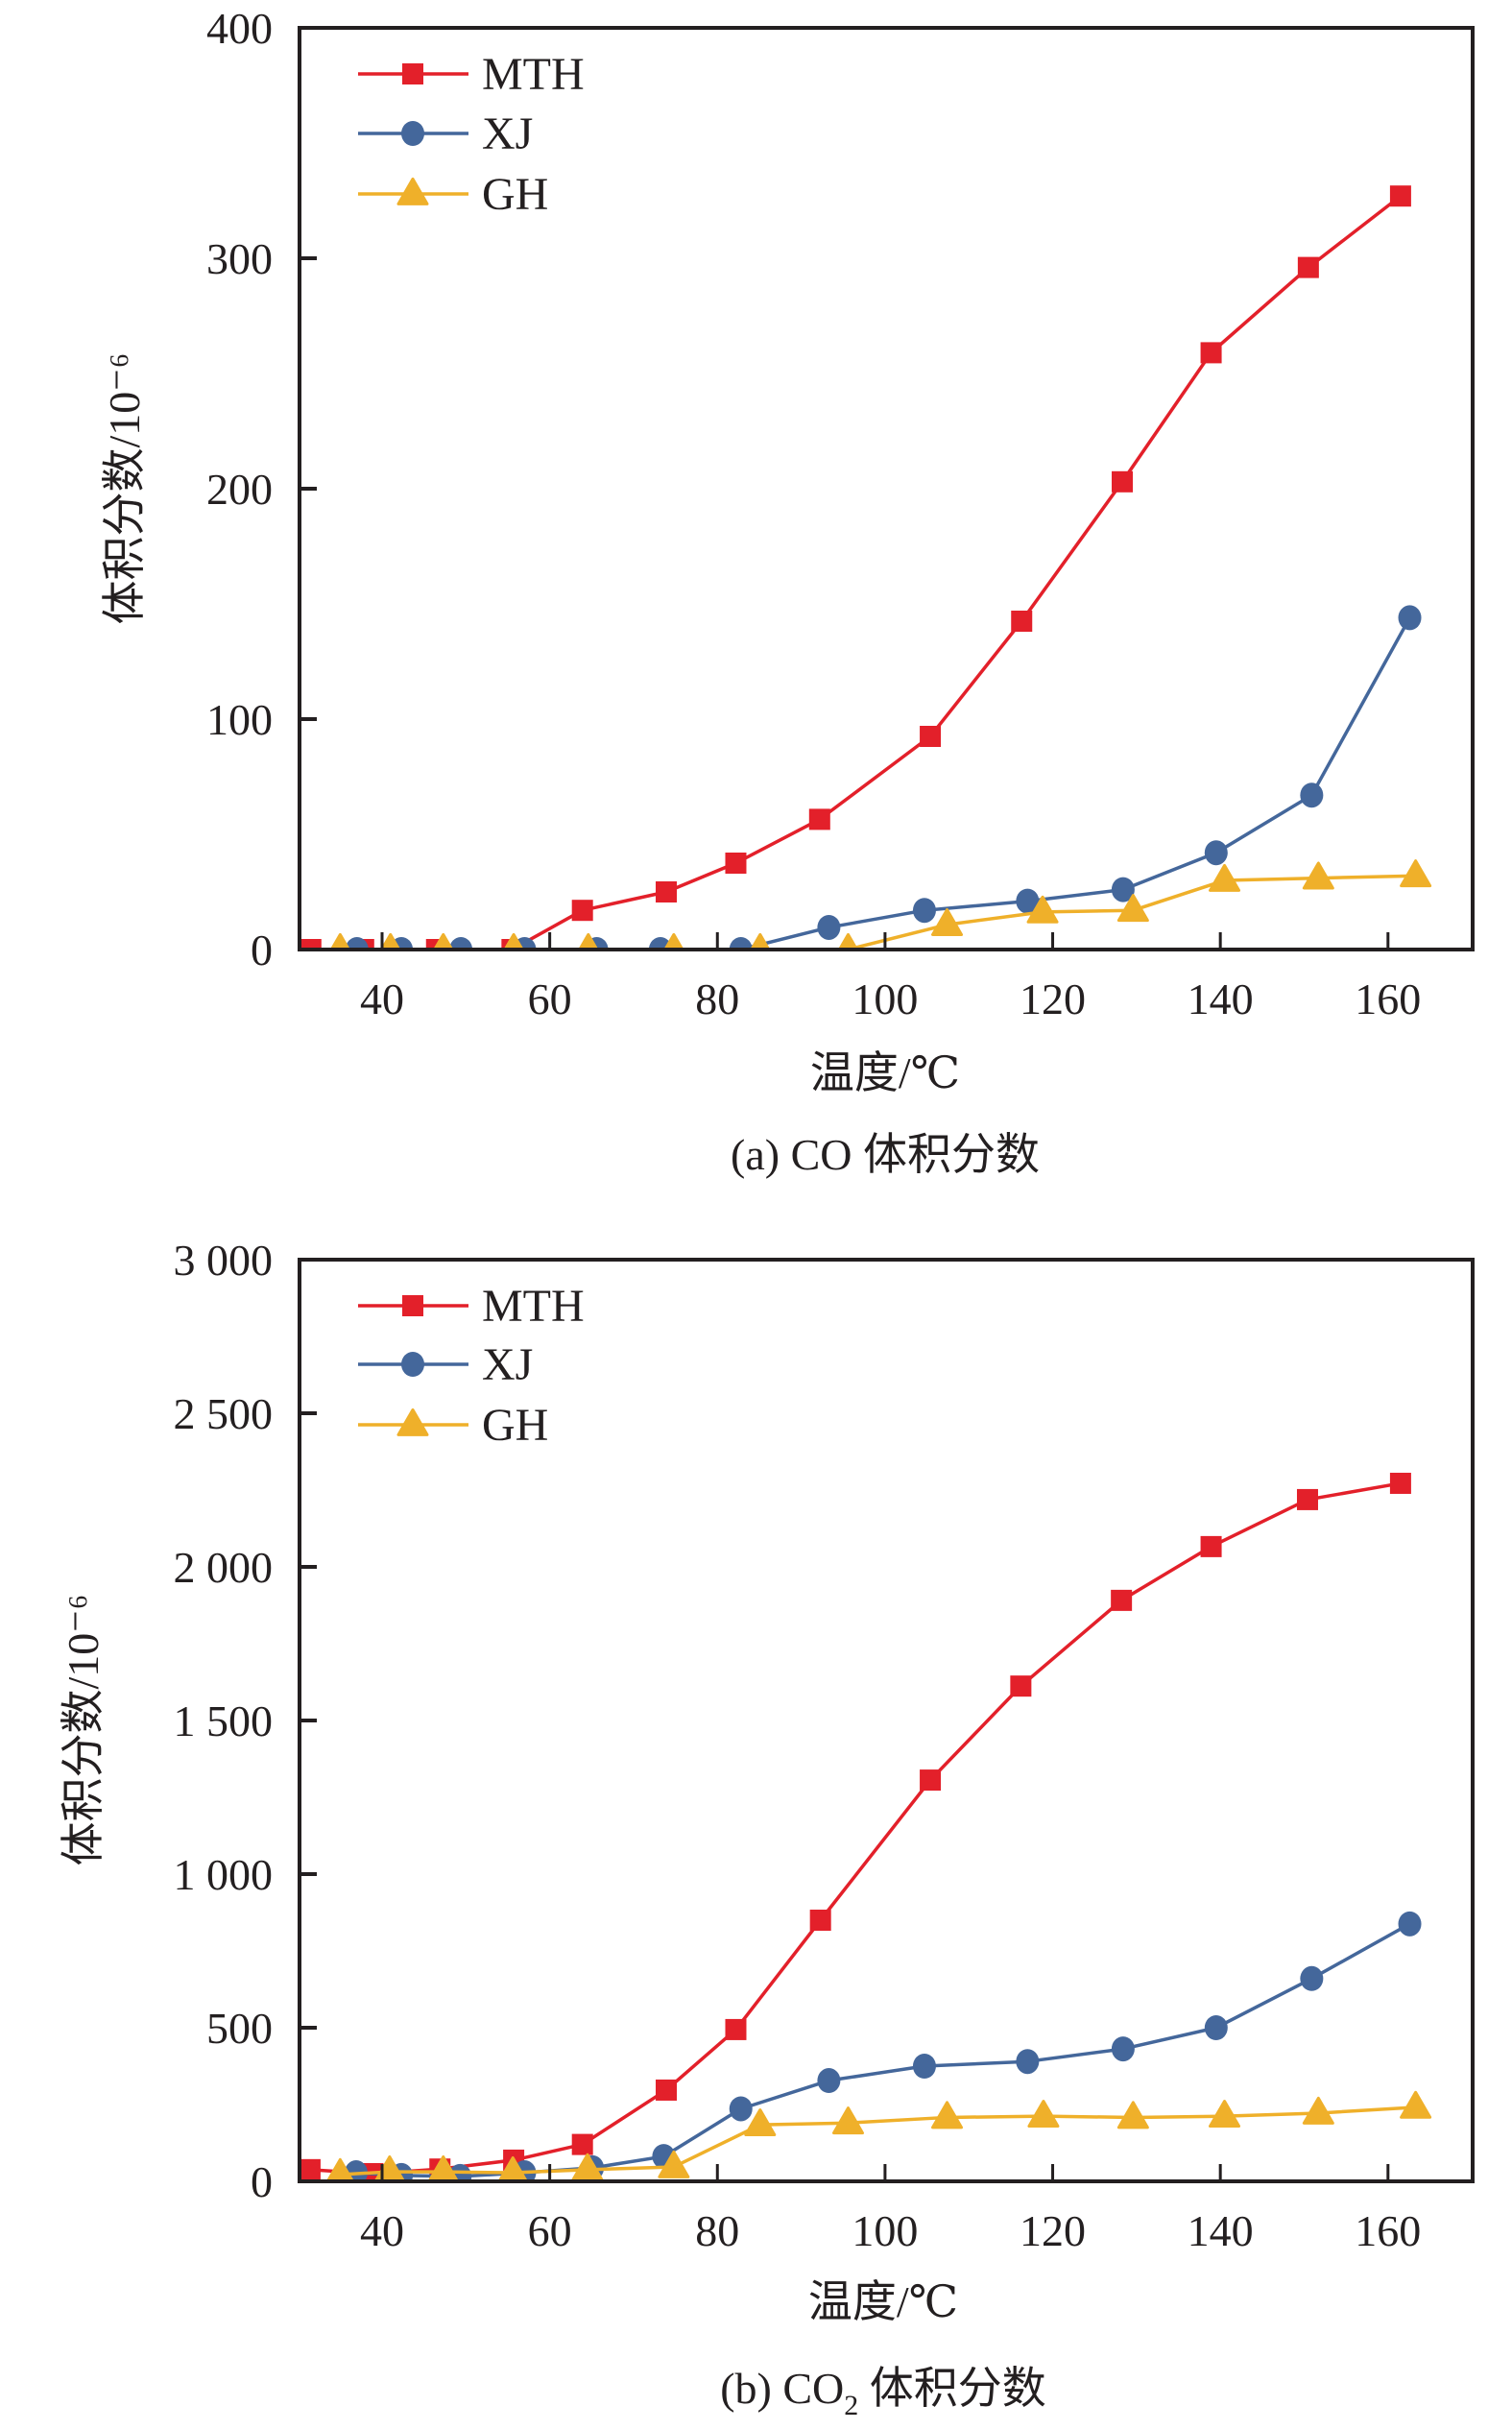 Image resolution: width=1512 pixels, height=2430 pixels. I want to click on y-tick-label: 1 000, so click(224, 1874).